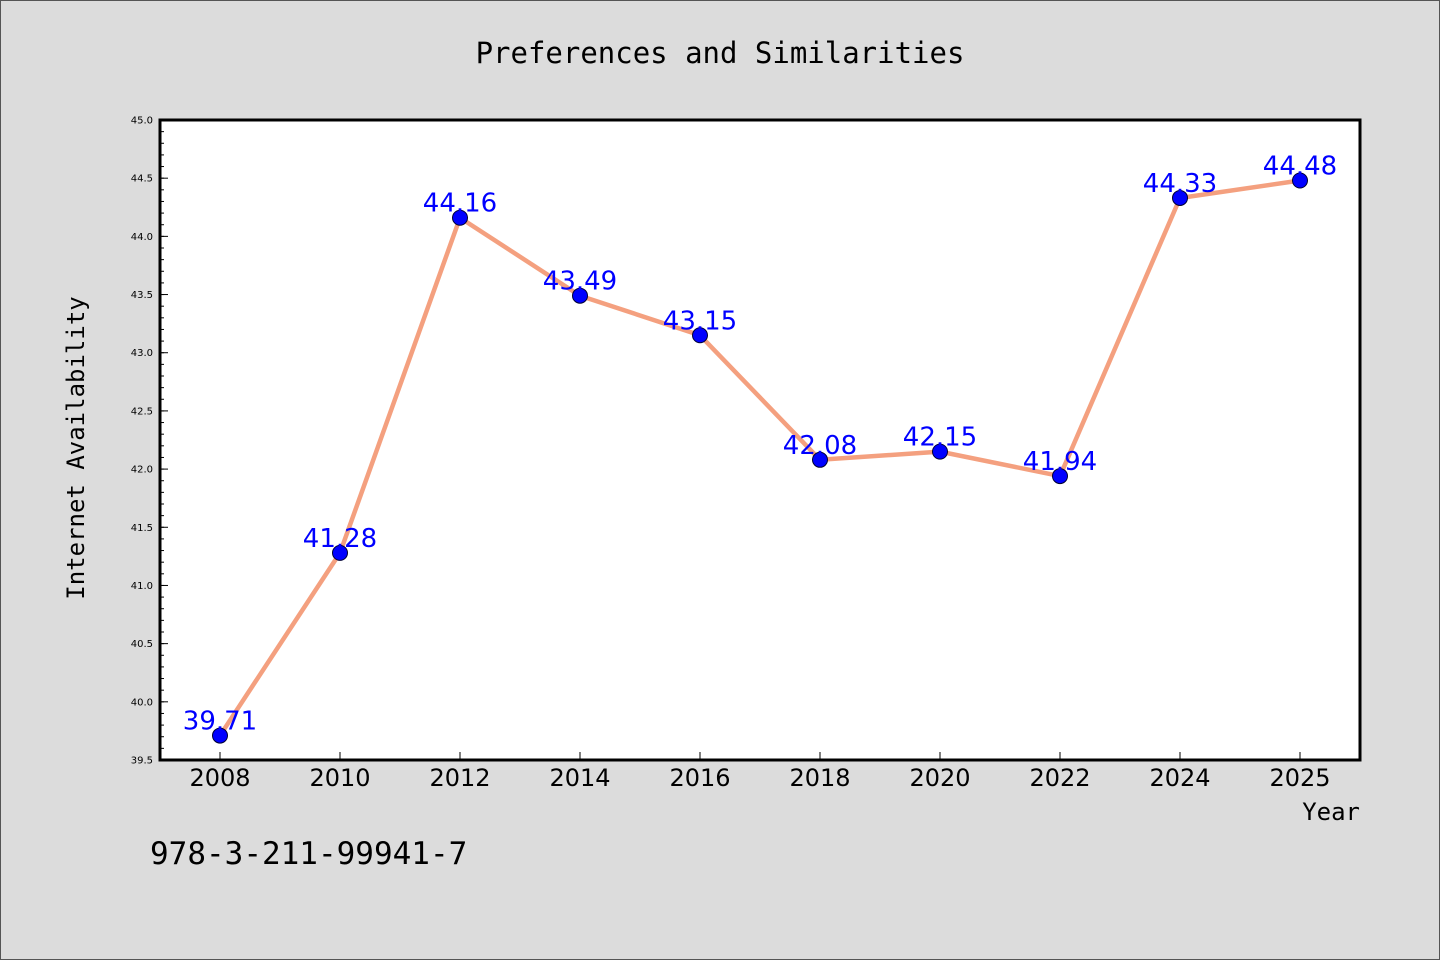 The width and height of the screenshot is (1440, 960). What do you see at coordinates (142, 353) in the screenshot?
I see `y-tick-label: 43.0` at bounding box center [142, 353].